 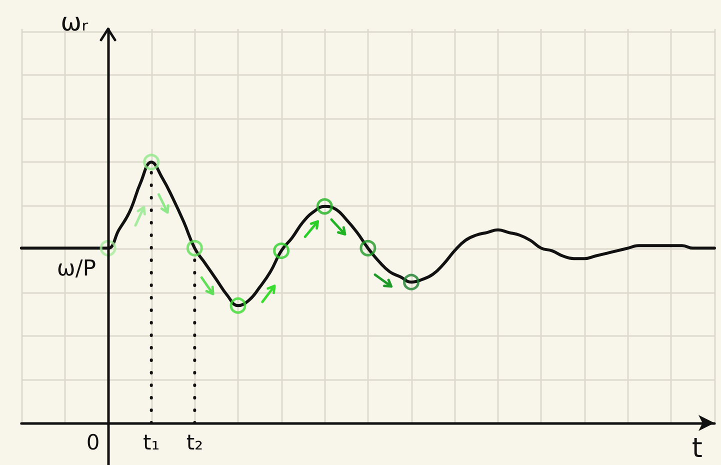 I want to click on x-tick-label: 0, so click(x=93, y=442).